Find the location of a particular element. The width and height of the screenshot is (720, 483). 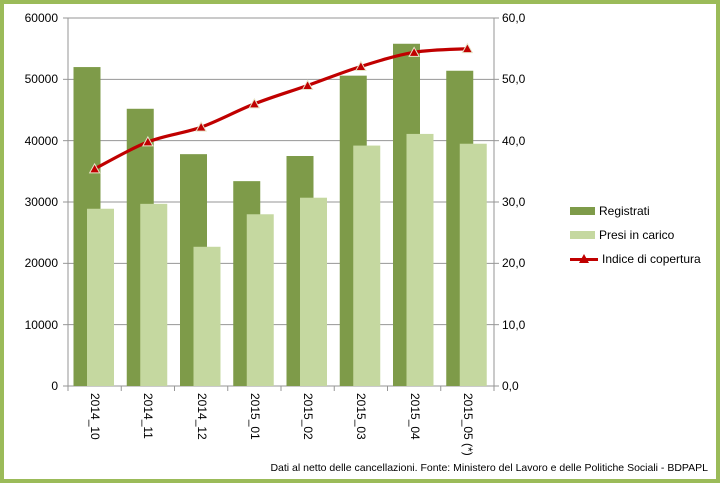

legend-item-registrati: Registrati is located at coordinates (635, 211).